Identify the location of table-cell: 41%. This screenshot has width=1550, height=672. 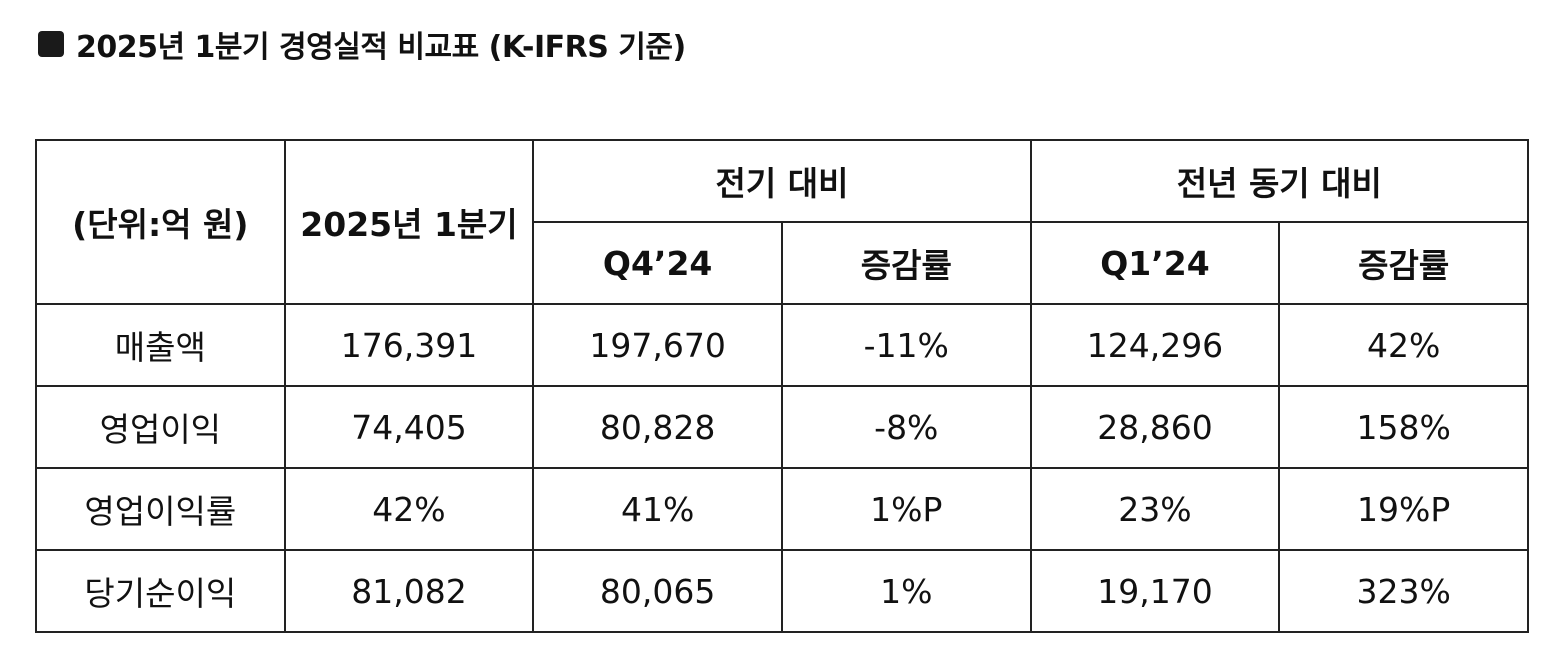
(657, 509).